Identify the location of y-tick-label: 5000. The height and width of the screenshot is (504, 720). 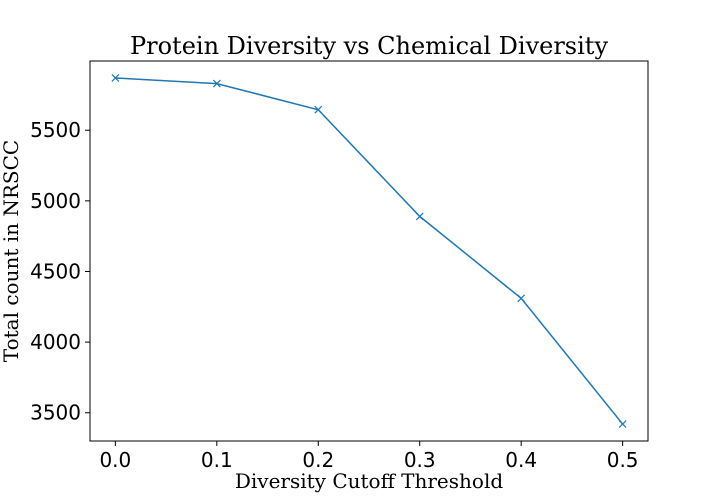
(55, 201).